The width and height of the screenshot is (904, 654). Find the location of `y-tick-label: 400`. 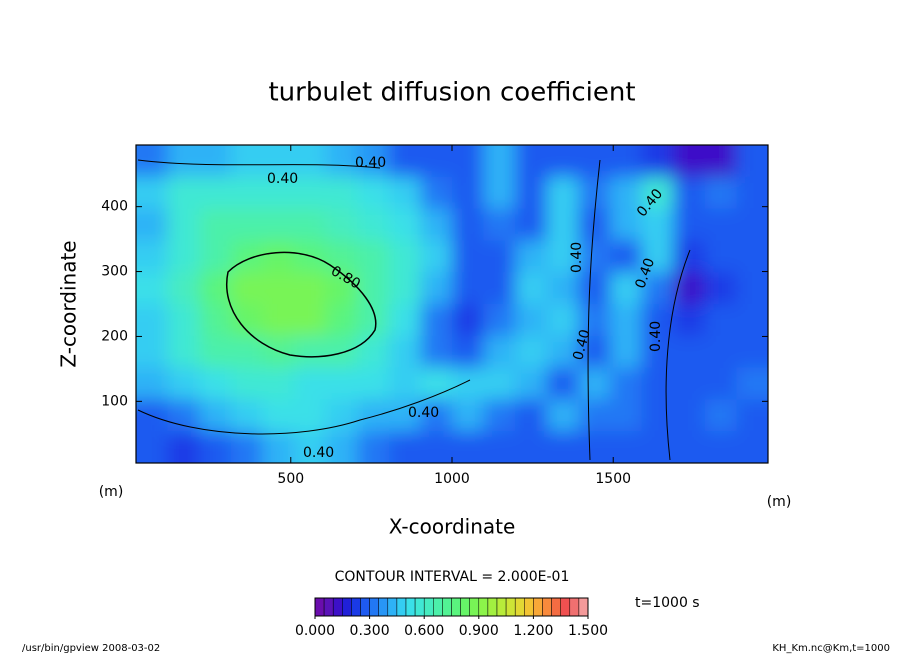

y-tick-label: 400 is located at coordinates (114, 207).